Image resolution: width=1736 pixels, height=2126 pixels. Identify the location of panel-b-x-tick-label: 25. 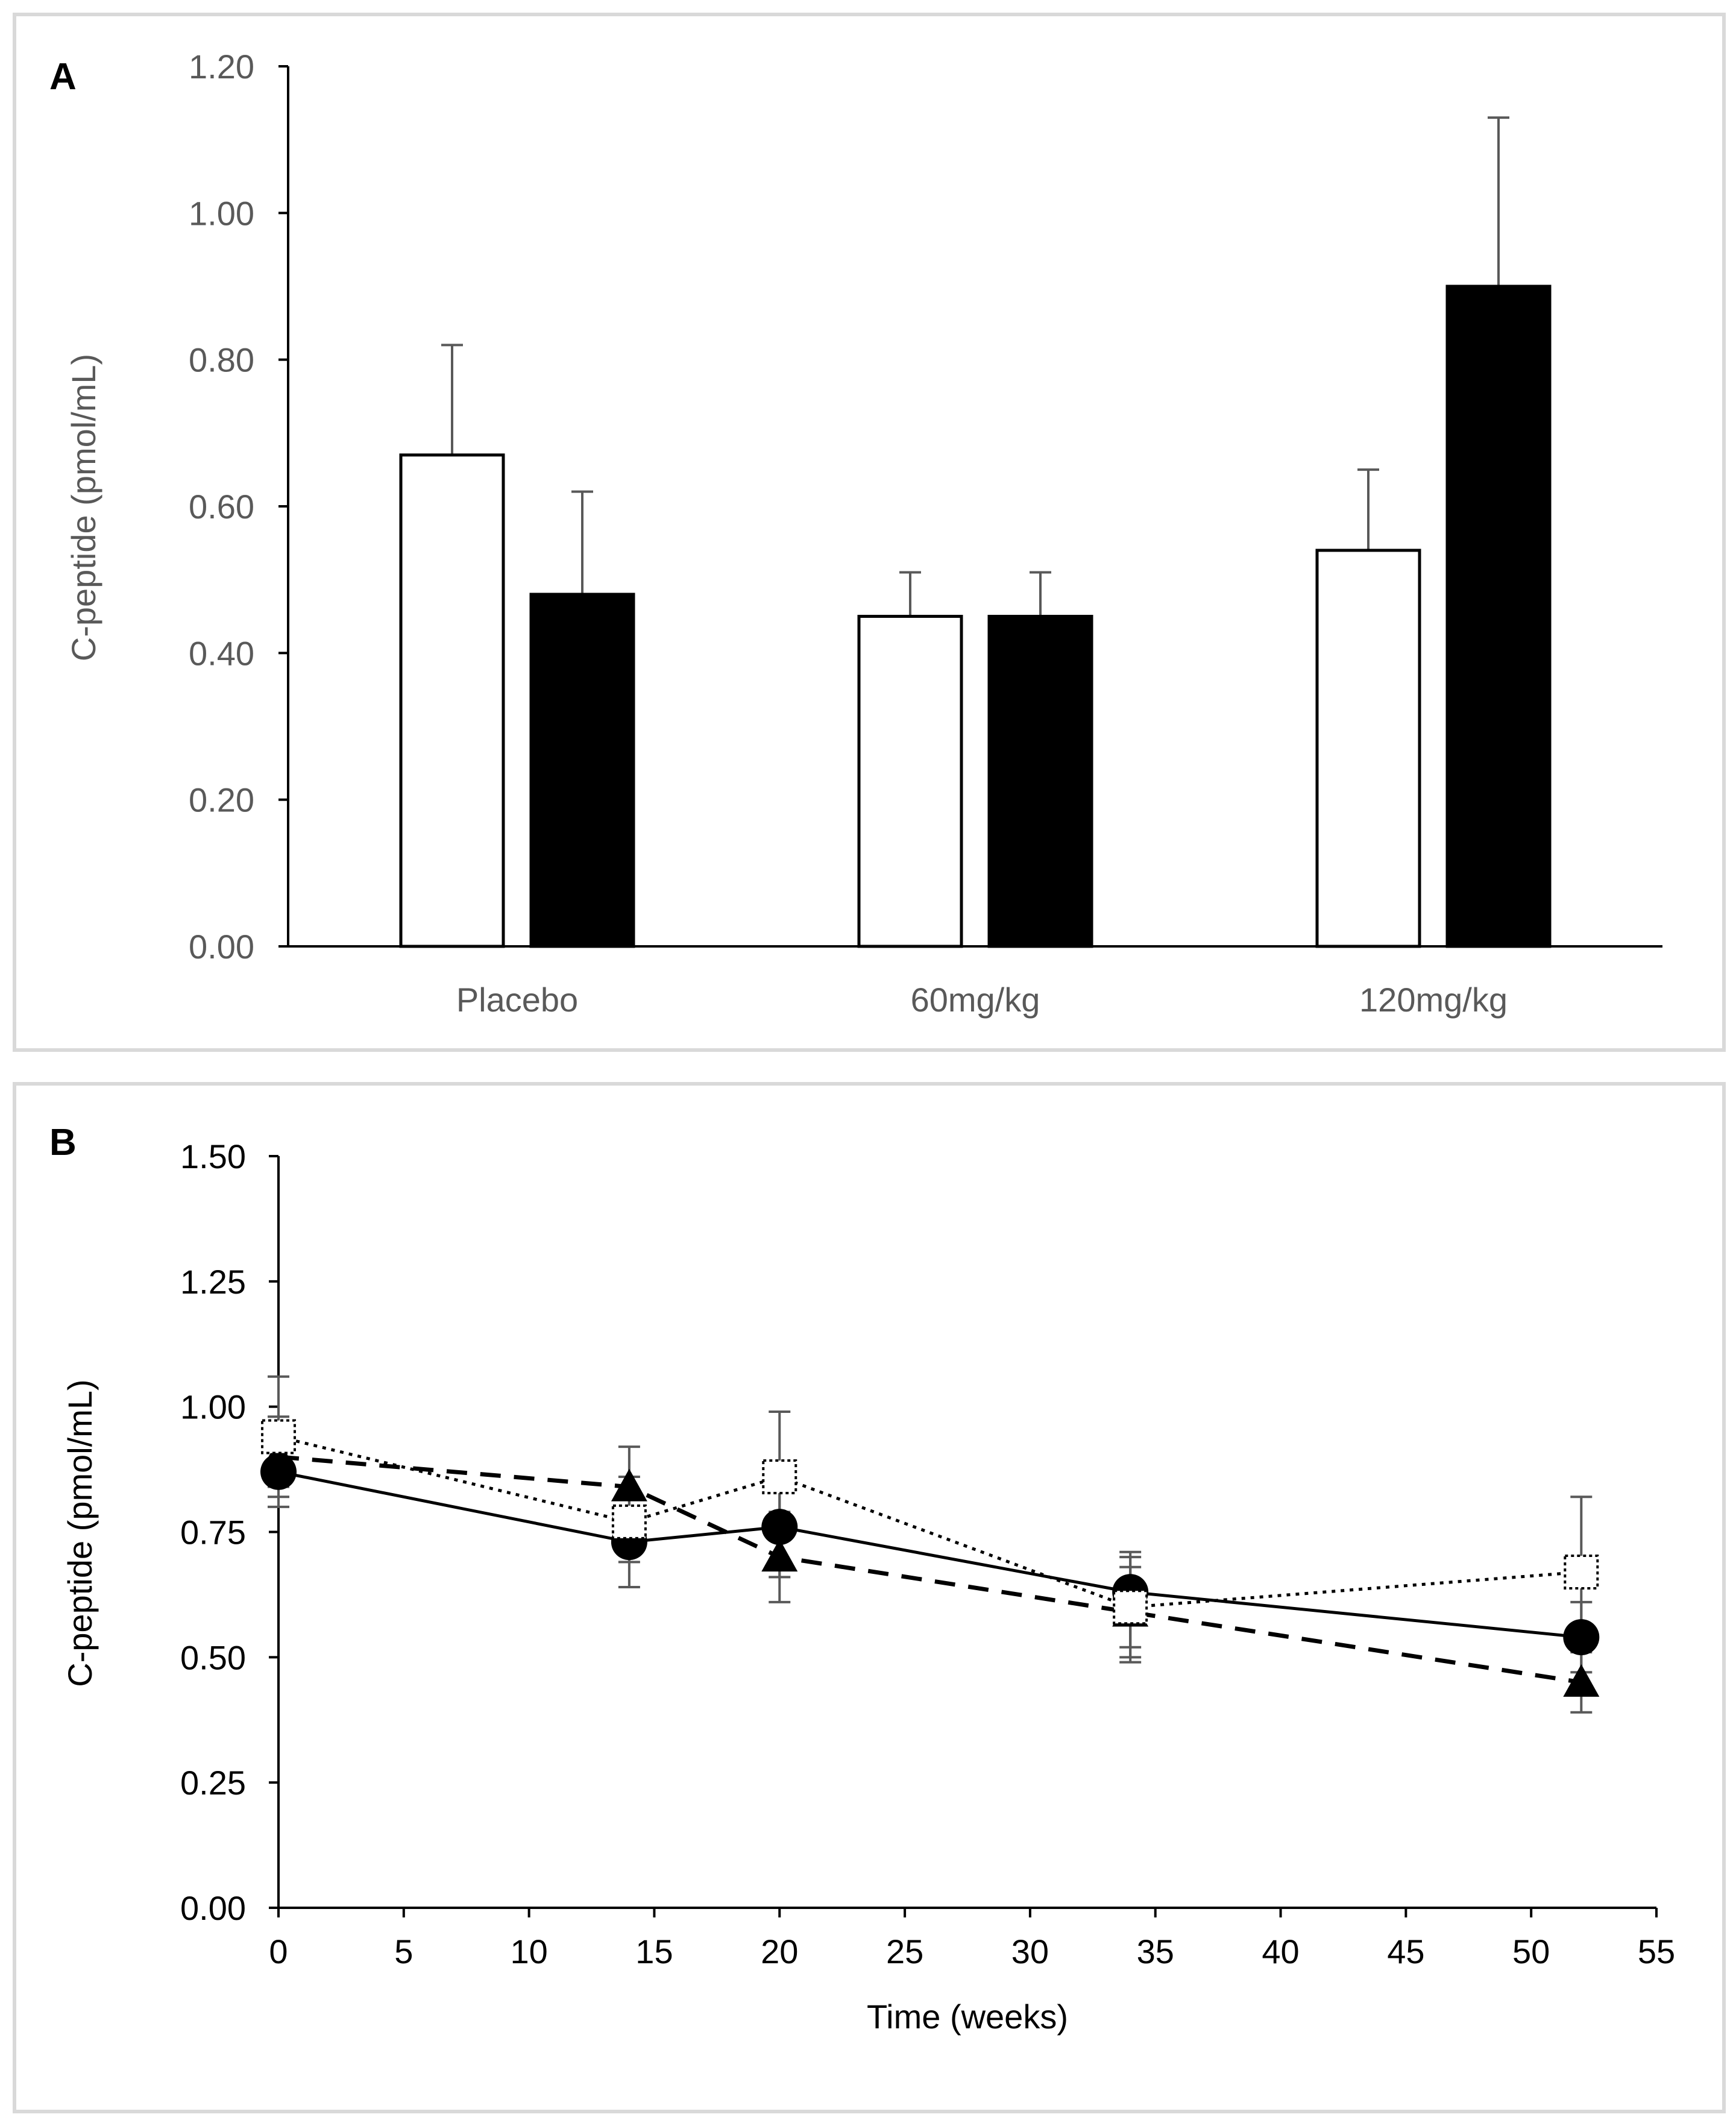
(904, 1952).